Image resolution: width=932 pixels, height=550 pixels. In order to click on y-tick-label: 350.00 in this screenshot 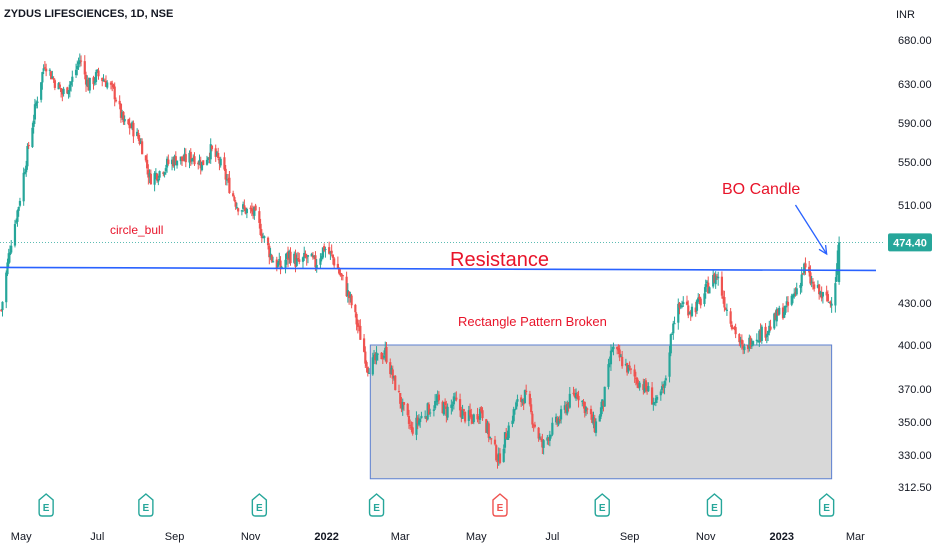, I will do `click(915, 423)`.